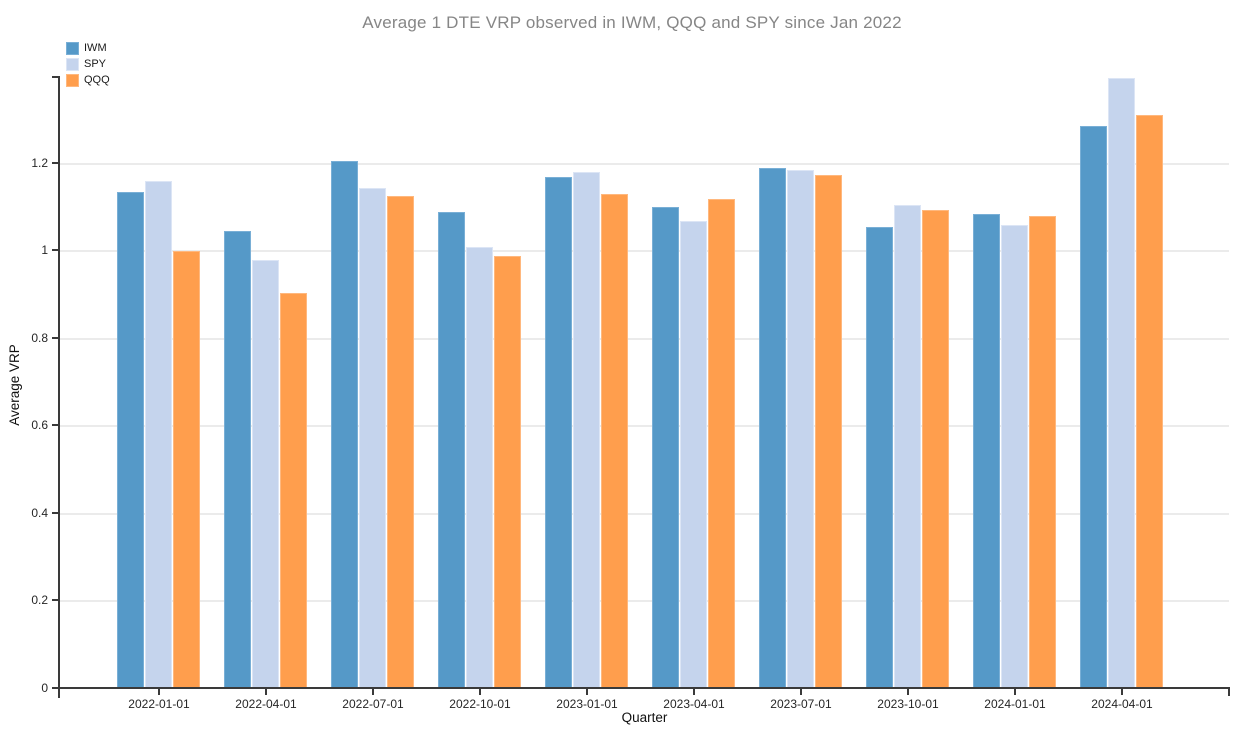  What do you see at coordinates (39, 513) in the screenshot?
I see `y-tick-label: 0.4` at bounding box center [39, 513].